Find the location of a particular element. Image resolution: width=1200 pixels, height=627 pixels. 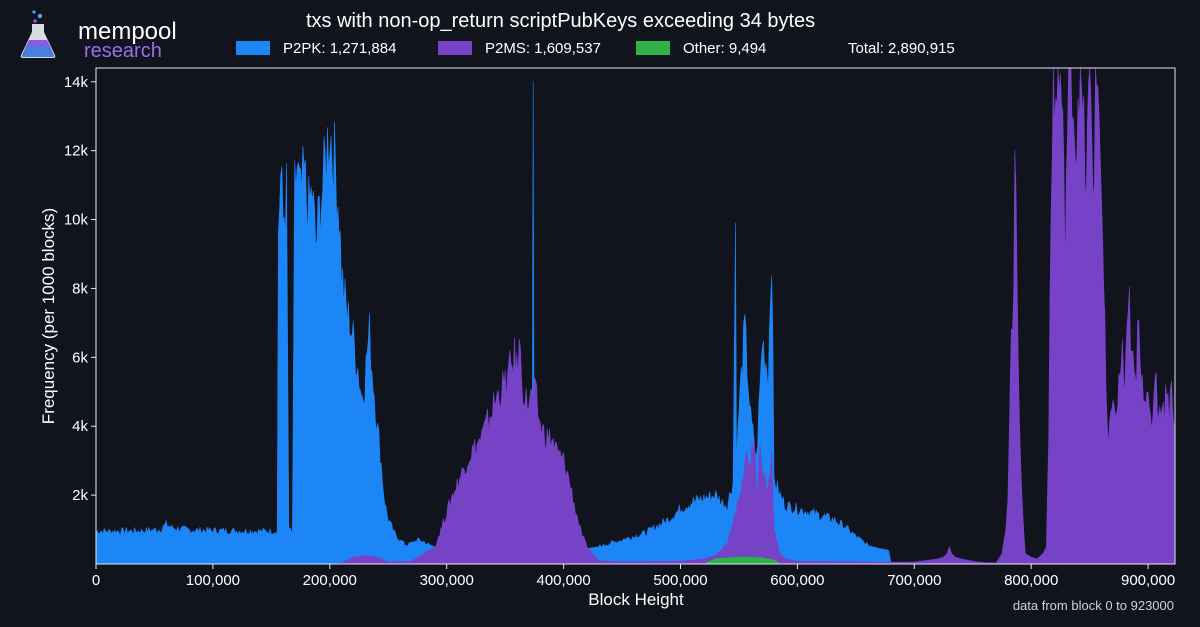

legend-total: Total: 2,890,915 is located at coordinates (901, 48).